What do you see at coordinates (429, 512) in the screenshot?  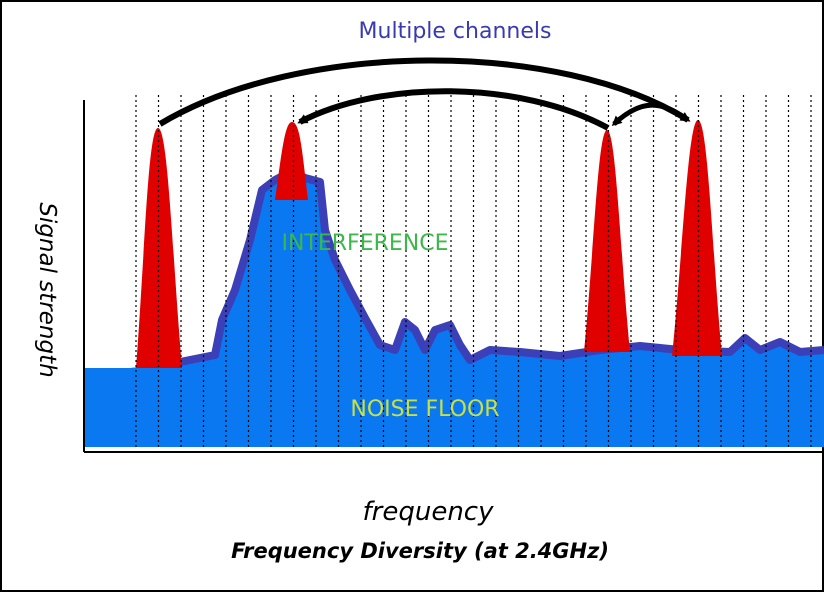 I see `x-axis-label: frequency` at bounding box center [429, 512].